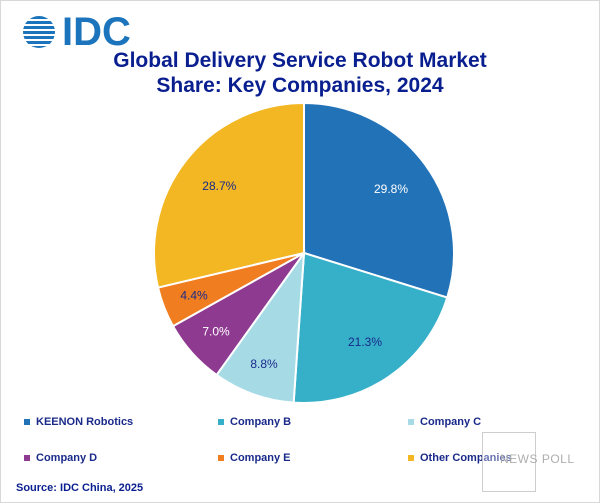 Image resolution: width=600 pixels, height=503 pixels. I want to click on watermark-text: NEWS POLL, so click(537, 459).